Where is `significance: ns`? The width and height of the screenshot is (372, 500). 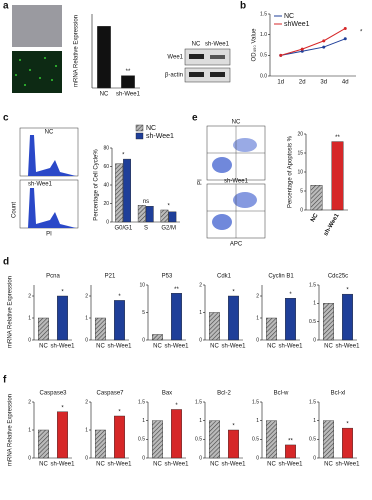
significance: ns is located at coordinates (146, 202).